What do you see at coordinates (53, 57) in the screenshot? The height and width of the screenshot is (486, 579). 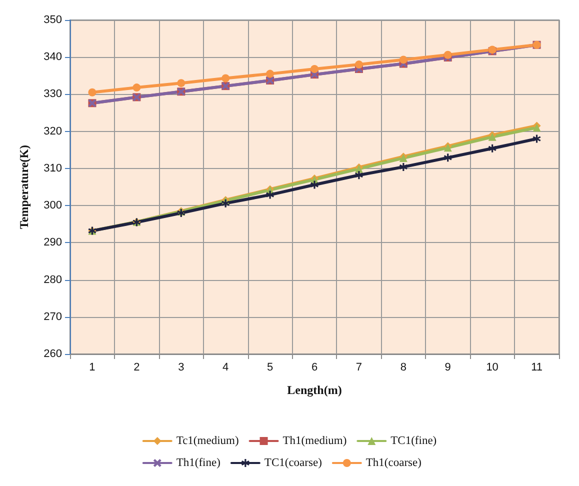 I see `y-tick-label: 340` at bounding box center [53, 57].